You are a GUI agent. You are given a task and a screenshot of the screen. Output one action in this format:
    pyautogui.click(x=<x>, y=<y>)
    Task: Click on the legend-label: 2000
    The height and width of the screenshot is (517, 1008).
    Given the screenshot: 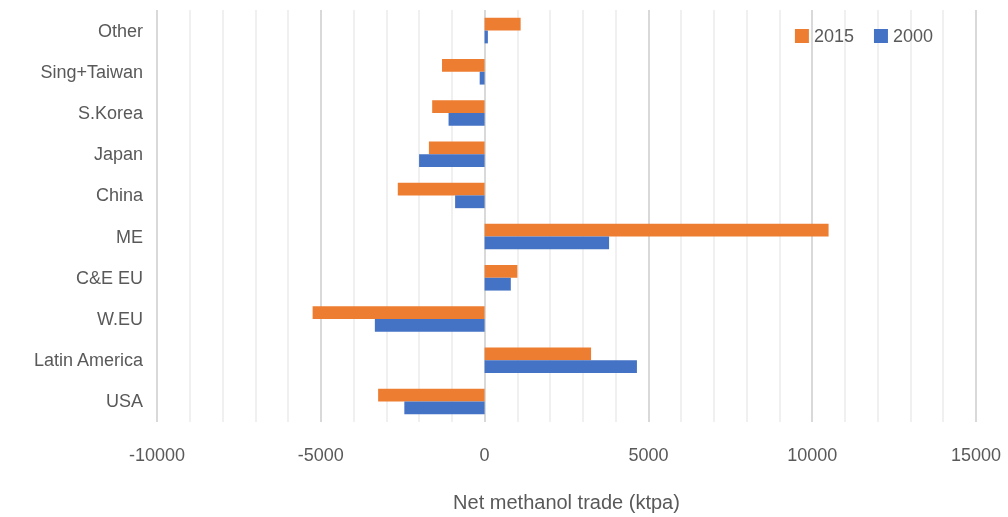 What is the action you would take?
    pyautogui.click(x=912, y=36)
    